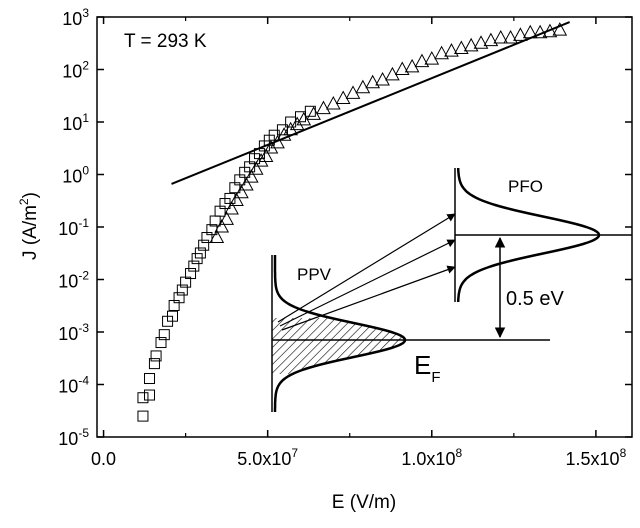 This screenshot has height=528, width=640. I want to click on y-tick-label: 10⁻³, so click(73, 332).